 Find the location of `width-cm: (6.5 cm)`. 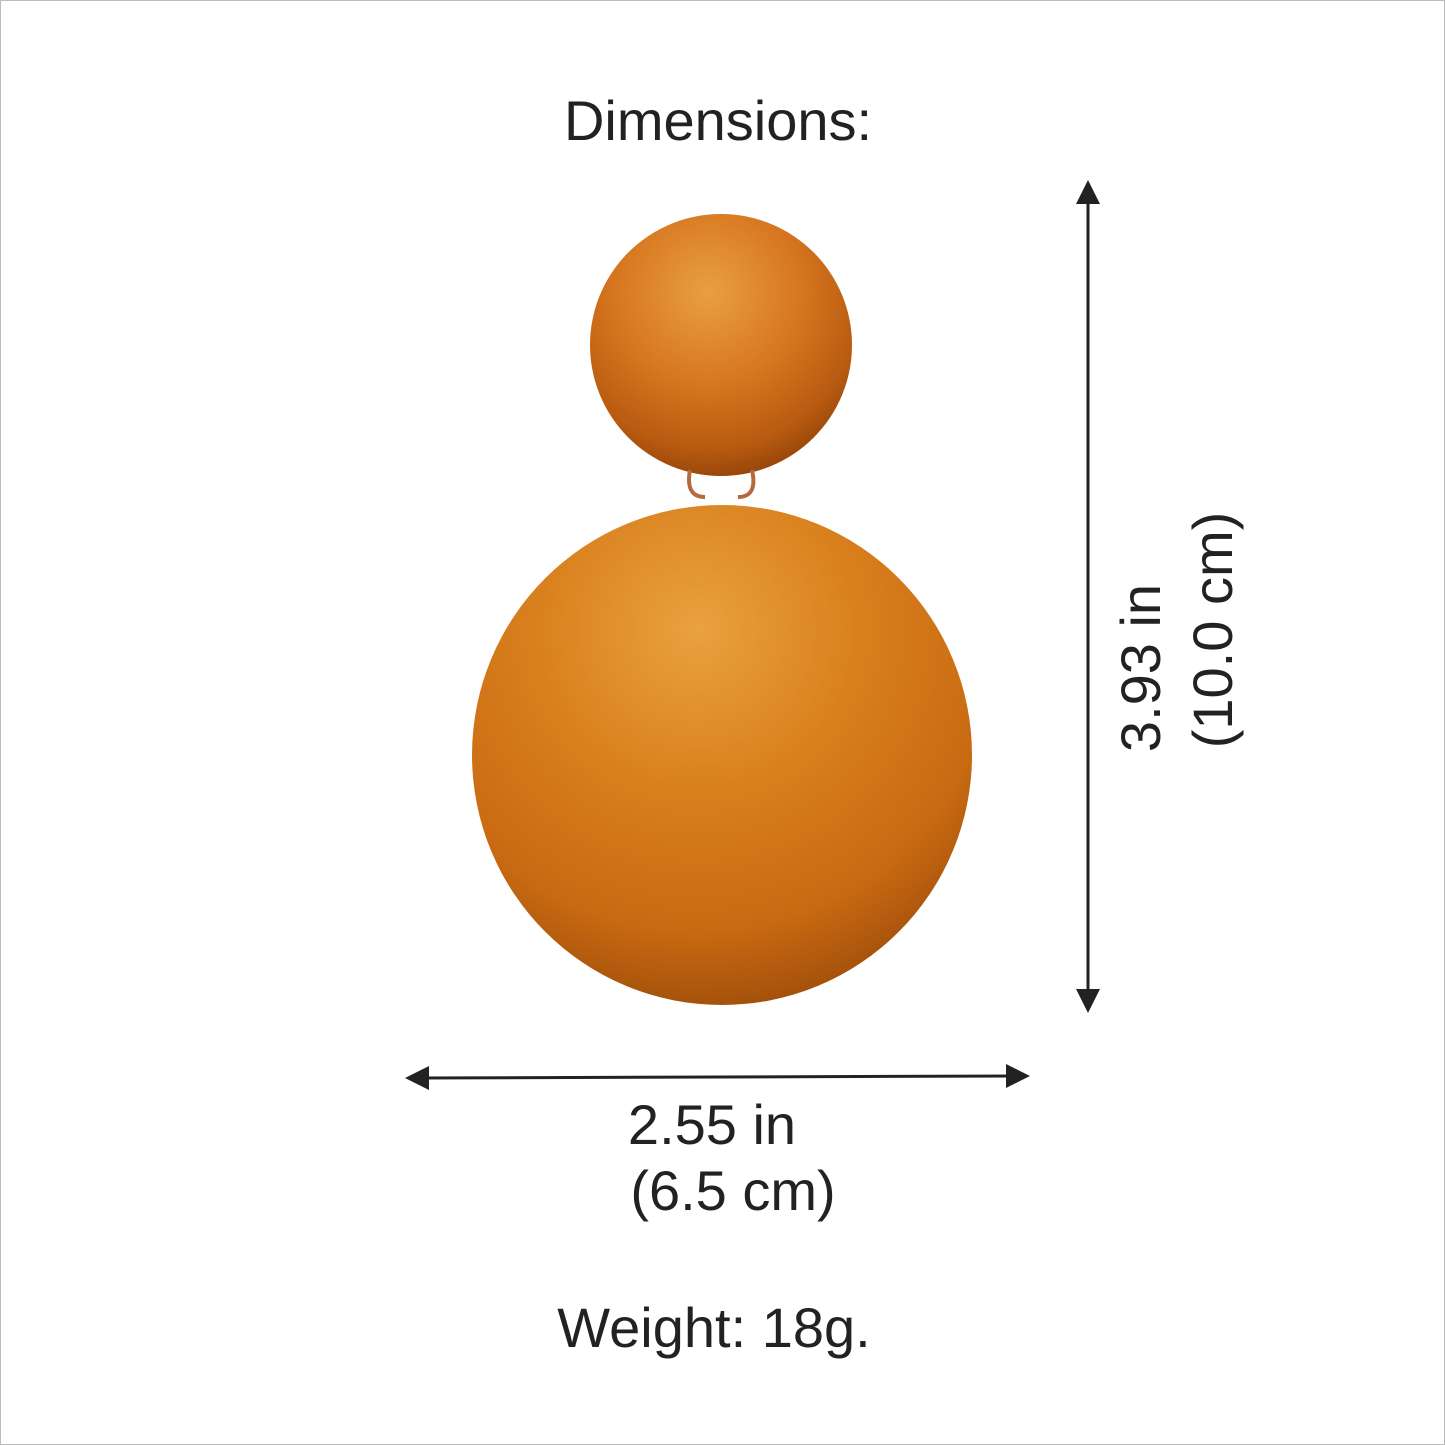

width-cm: (6.5 cm) is located at coordinates (732, 1190).